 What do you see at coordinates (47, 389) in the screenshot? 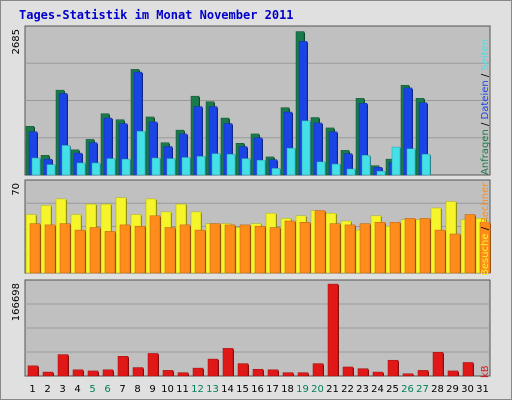
I see `x-tick-label-2: 2` at bounding box center [47, 389].